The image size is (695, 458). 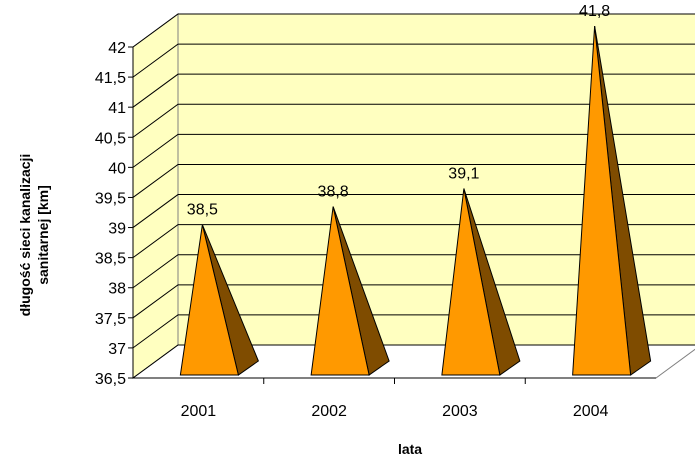 What do you see at coordinates (117, 349) in the screenshot?
I see `y-tick-label: 37` at bounding box center [117, 349].